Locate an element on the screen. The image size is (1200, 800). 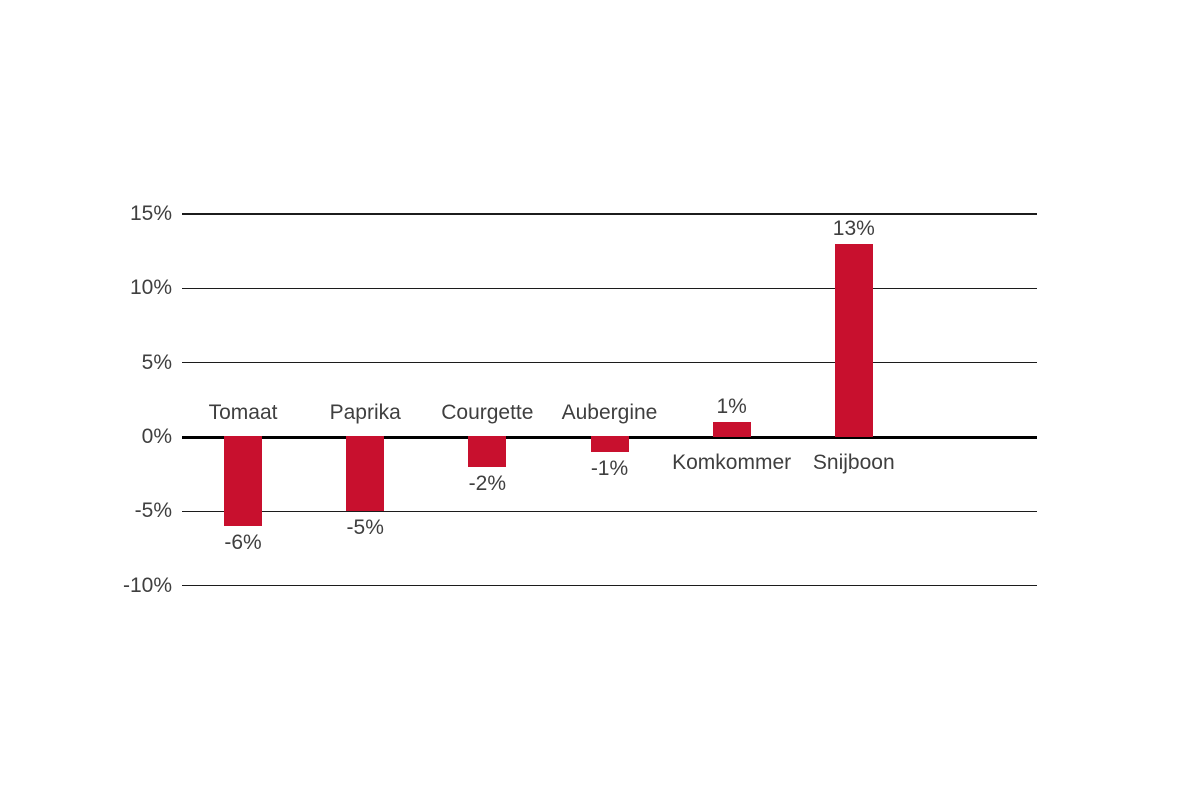
bar-snijboon is located at coordinates (853, 340).